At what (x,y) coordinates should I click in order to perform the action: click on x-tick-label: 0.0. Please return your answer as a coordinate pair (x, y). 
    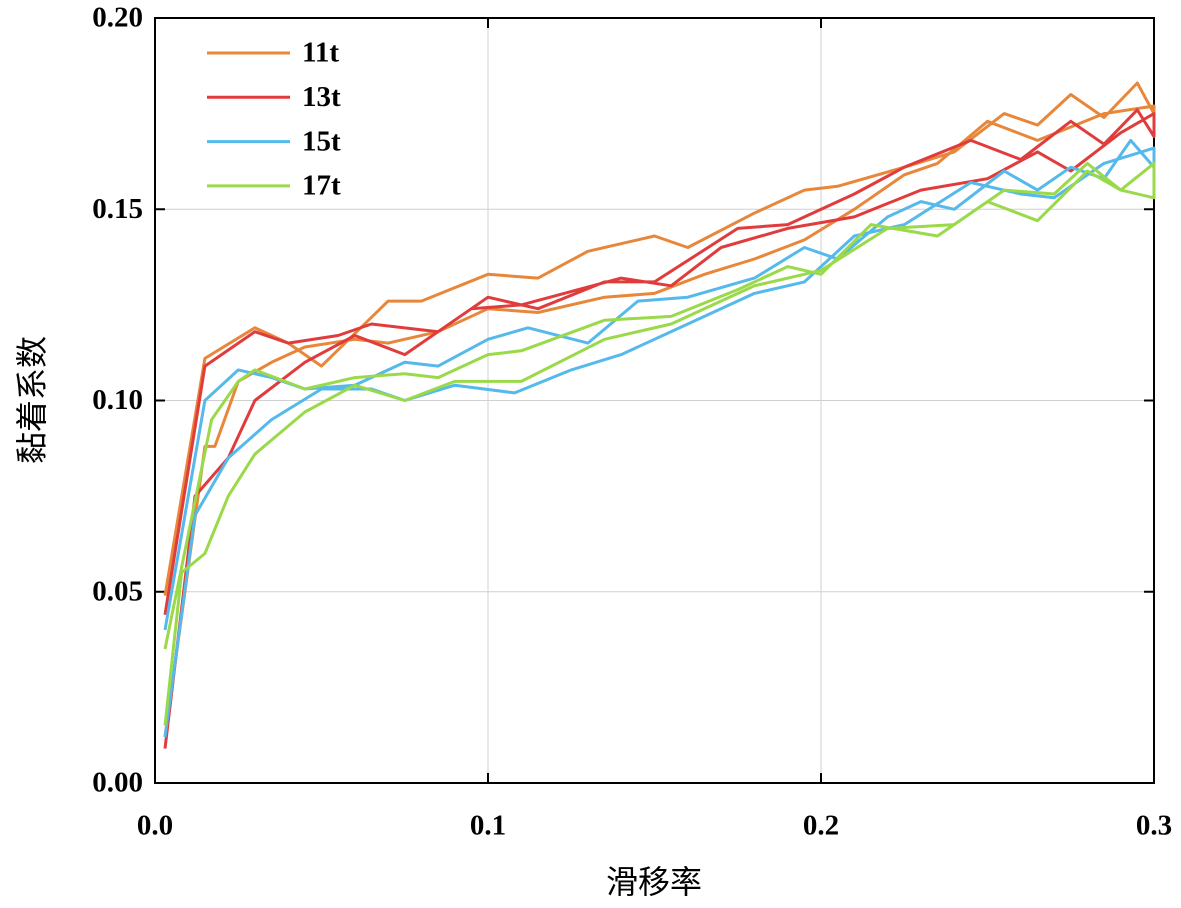
    Looking at the image, I should click on (155, 826).